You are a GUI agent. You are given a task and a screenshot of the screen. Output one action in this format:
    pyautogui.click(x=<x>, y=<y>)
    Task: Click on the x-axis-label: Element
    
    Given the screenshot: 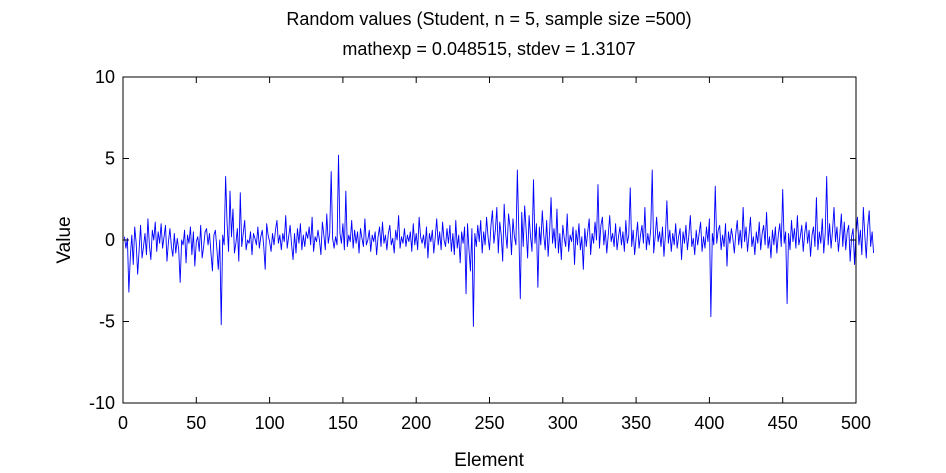 What is the action you would take?
    pyautogui.click(x=489, y=460)
    